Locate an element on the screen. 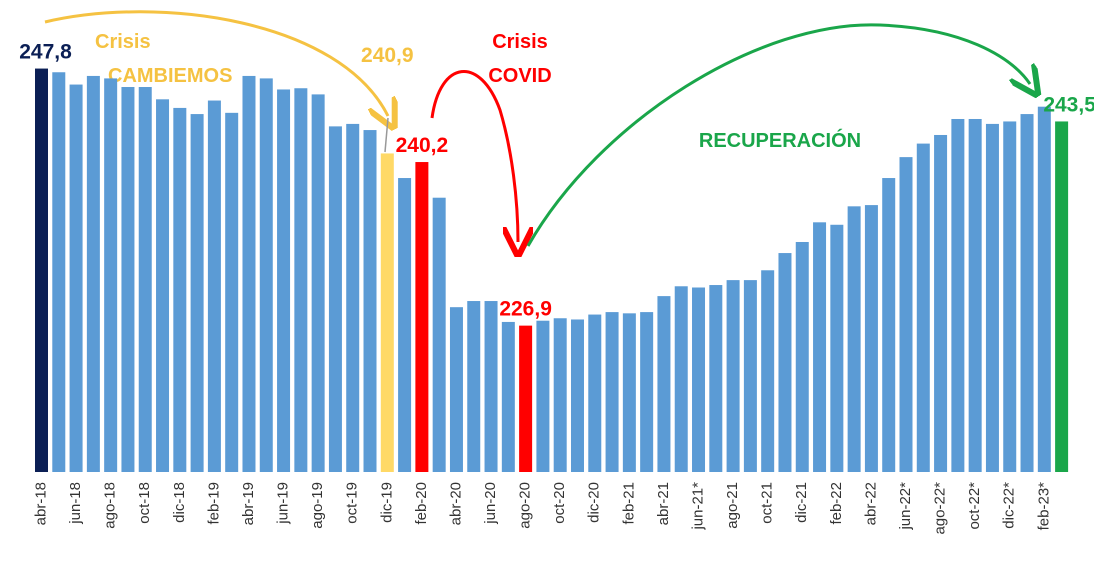  x-tick-label: oct-19 is located at coordinates (352, 503).